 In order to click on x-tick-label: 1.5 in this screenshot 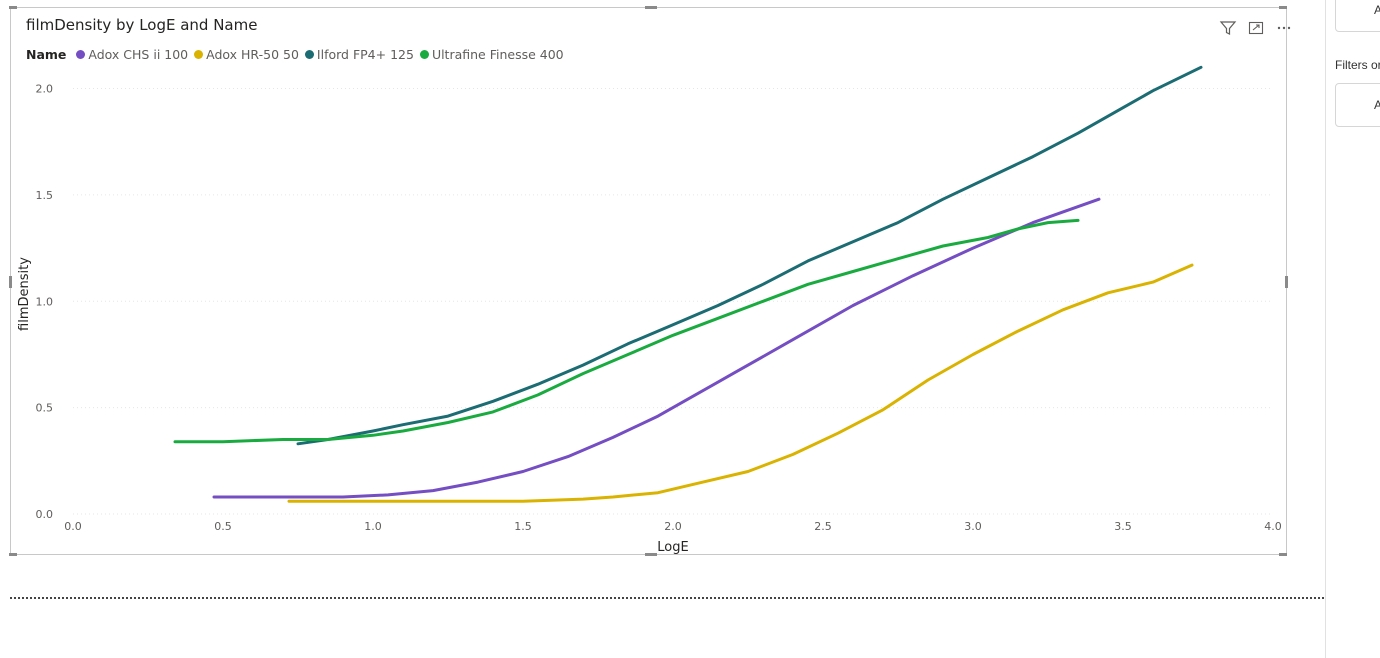, I will do `click(523, 526)`.